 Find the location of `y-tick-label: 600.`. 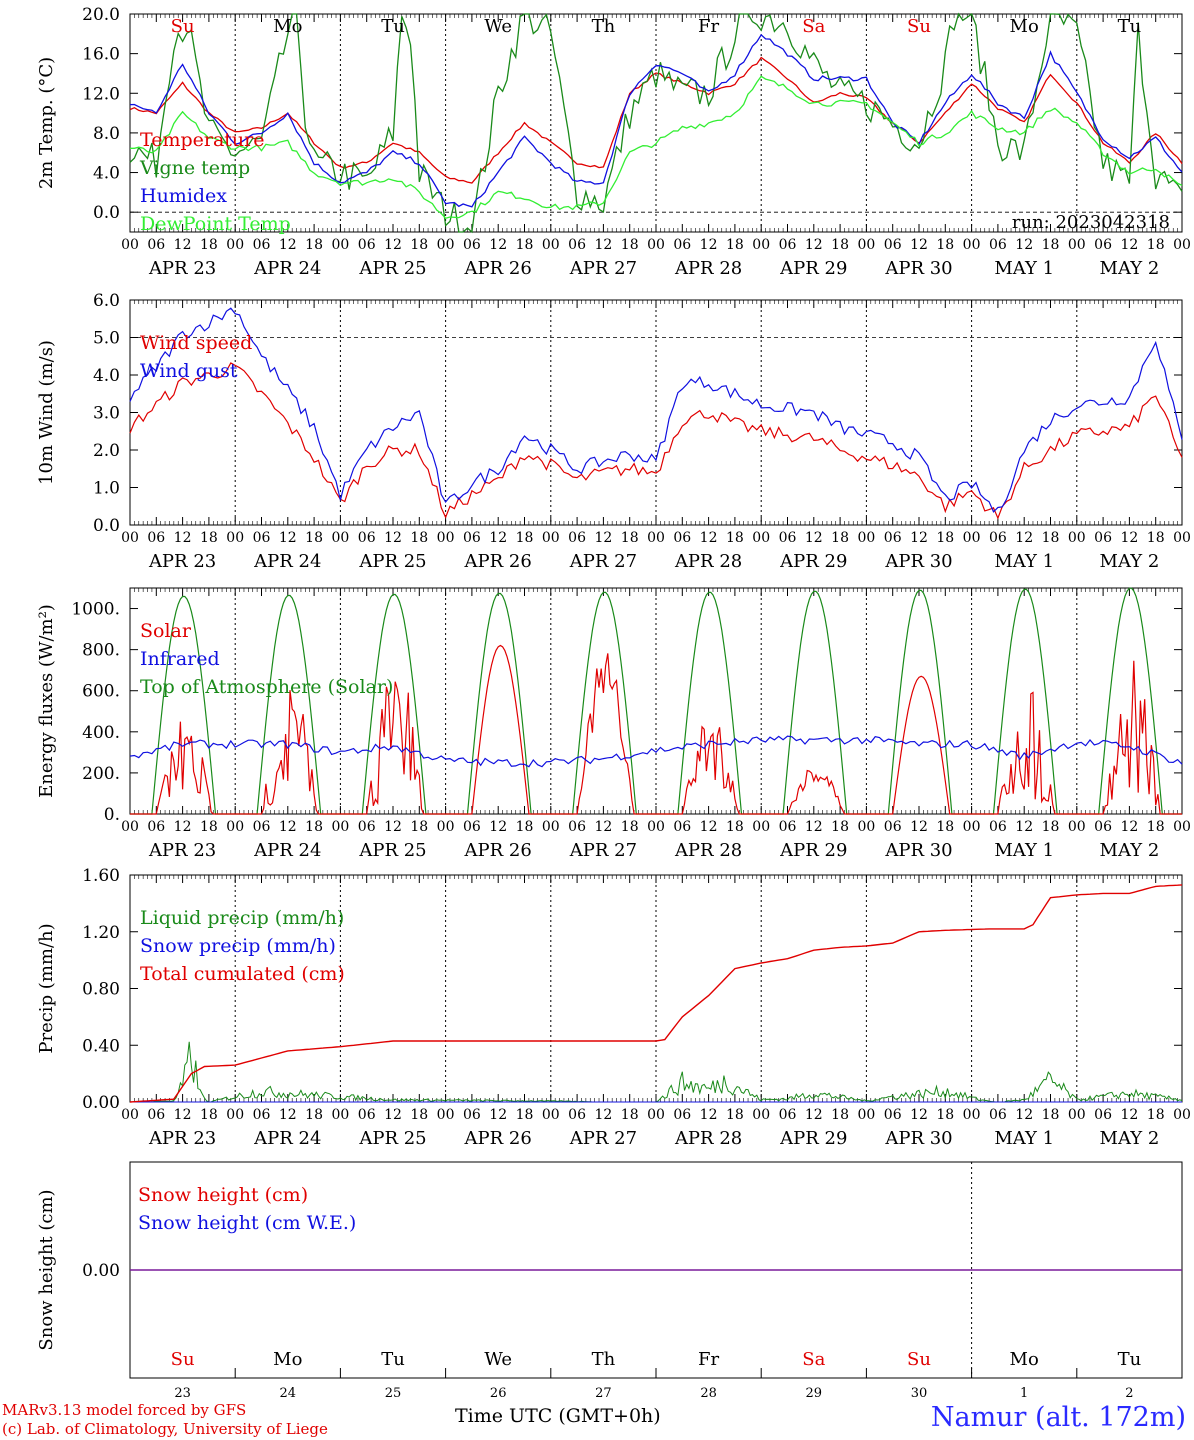

y-tick-label: 600. is located at coordinates (101, 692).